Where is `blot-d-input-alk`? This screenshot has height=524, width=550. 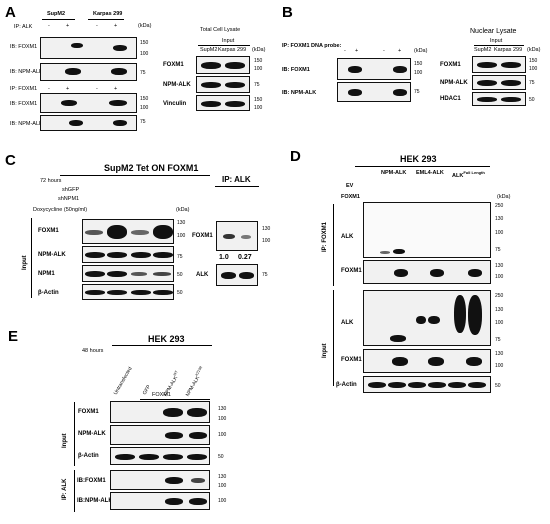 blot-d-input-alk is located at coordinates (427, 318).